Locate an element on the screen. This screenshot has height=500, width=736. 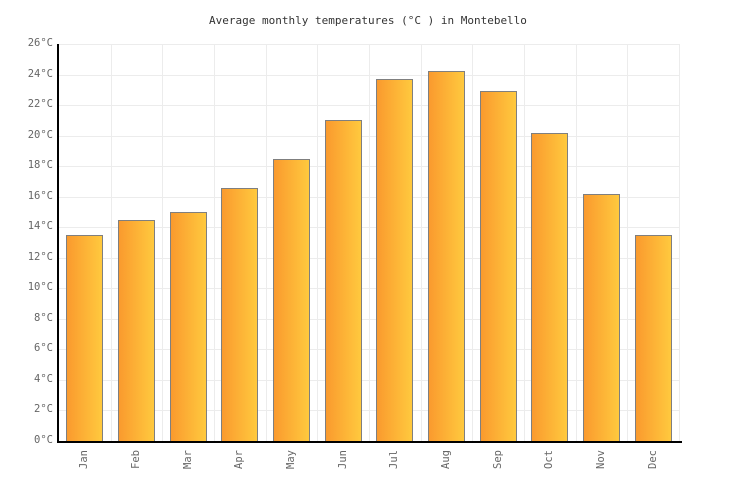
y-axis-label: 26°C is located at coordinates (40, 43).